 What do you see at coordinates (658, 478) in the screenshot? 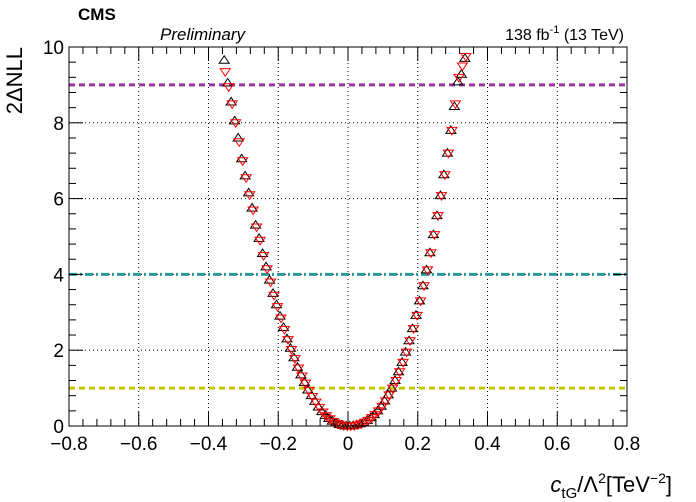
I see `x-axis-sup2: −2` at bounding box center [658, 478].